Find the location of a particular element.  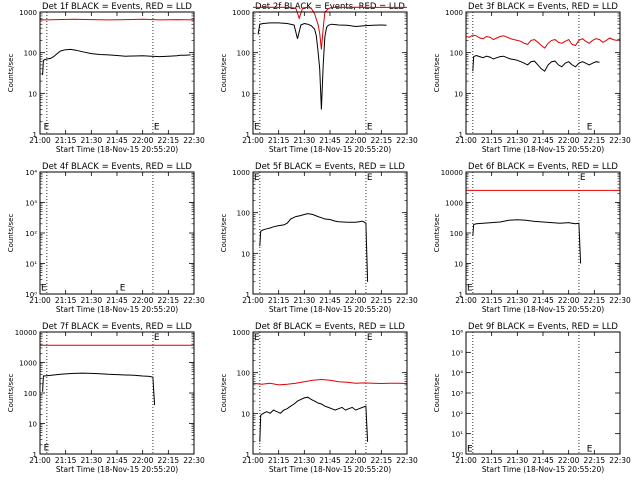

chart-title: Det 6f BLACK = Events, RED = LLD is located at coordinates (543, 167).